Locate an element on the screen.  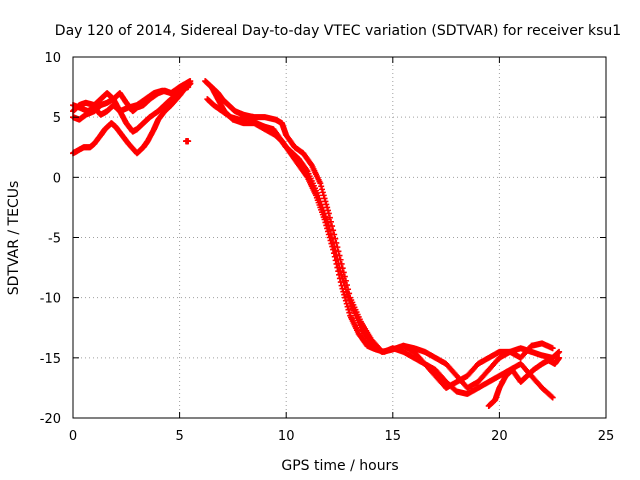
series-trace-e is located at coordinates (187, 141).